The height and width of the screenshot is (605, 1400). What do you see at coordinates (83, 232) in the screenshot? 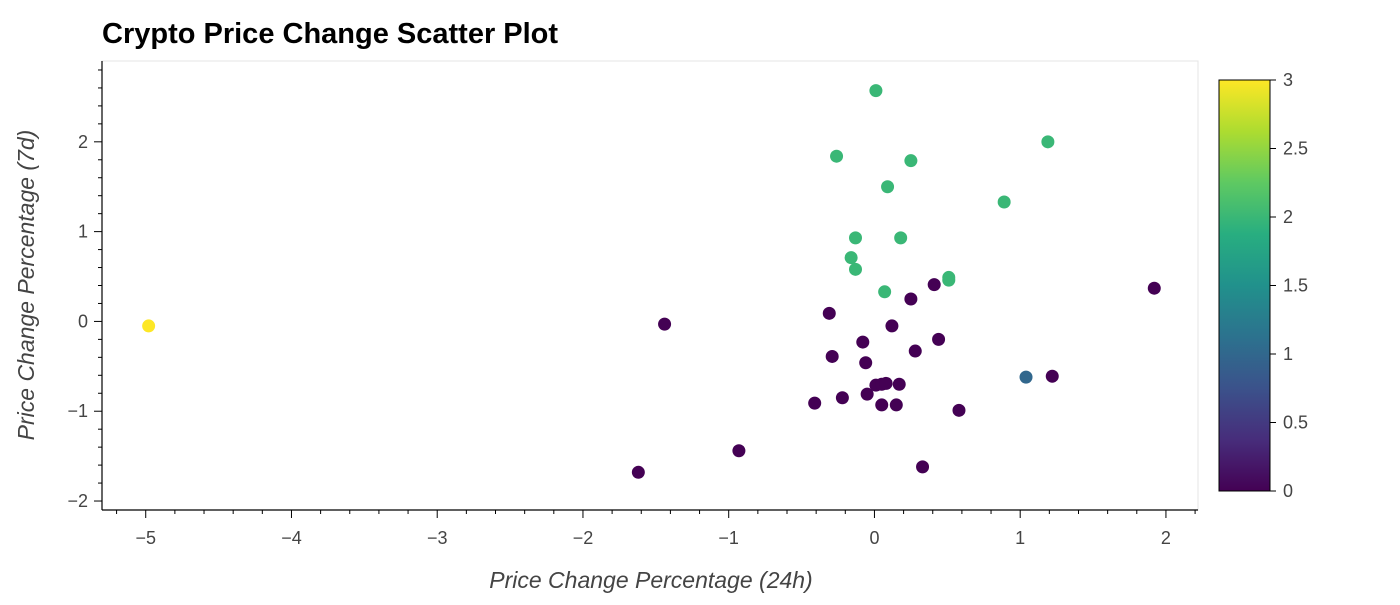
I see `y-tick-label: 1` at bounding box center [83, 232].